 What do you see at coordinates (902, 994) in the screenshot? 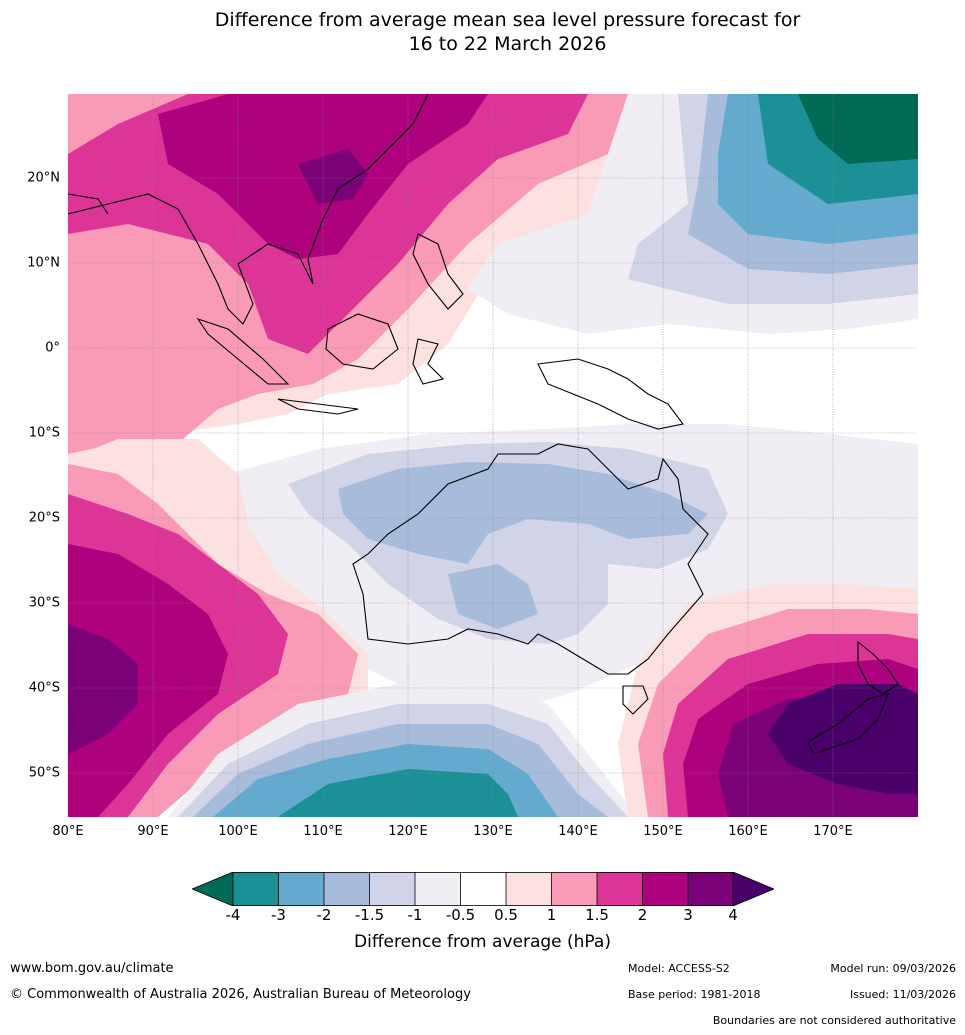
I see `footer-issued: Issued: 11/03/2026` at bounding box center [902, 994].